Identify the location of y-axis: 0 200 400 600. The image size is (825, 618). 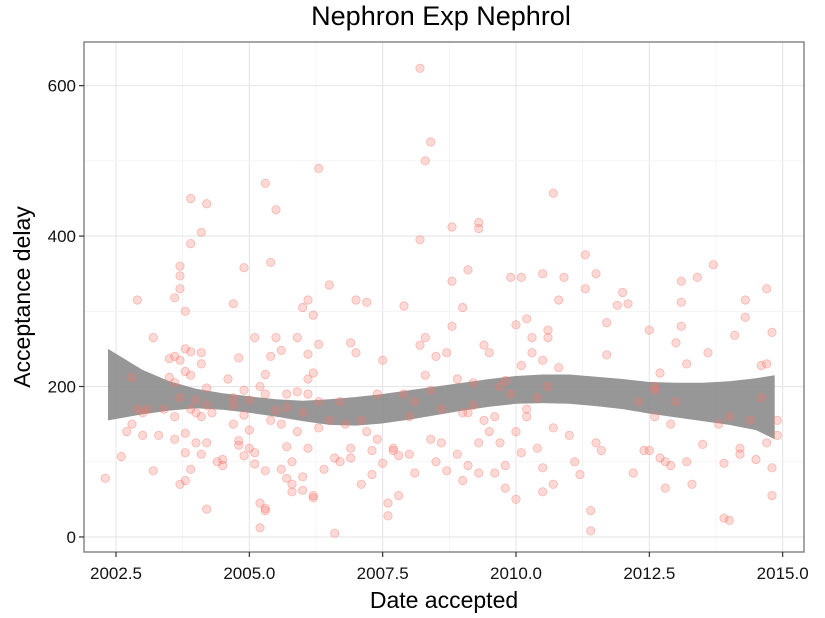
(66, 312).